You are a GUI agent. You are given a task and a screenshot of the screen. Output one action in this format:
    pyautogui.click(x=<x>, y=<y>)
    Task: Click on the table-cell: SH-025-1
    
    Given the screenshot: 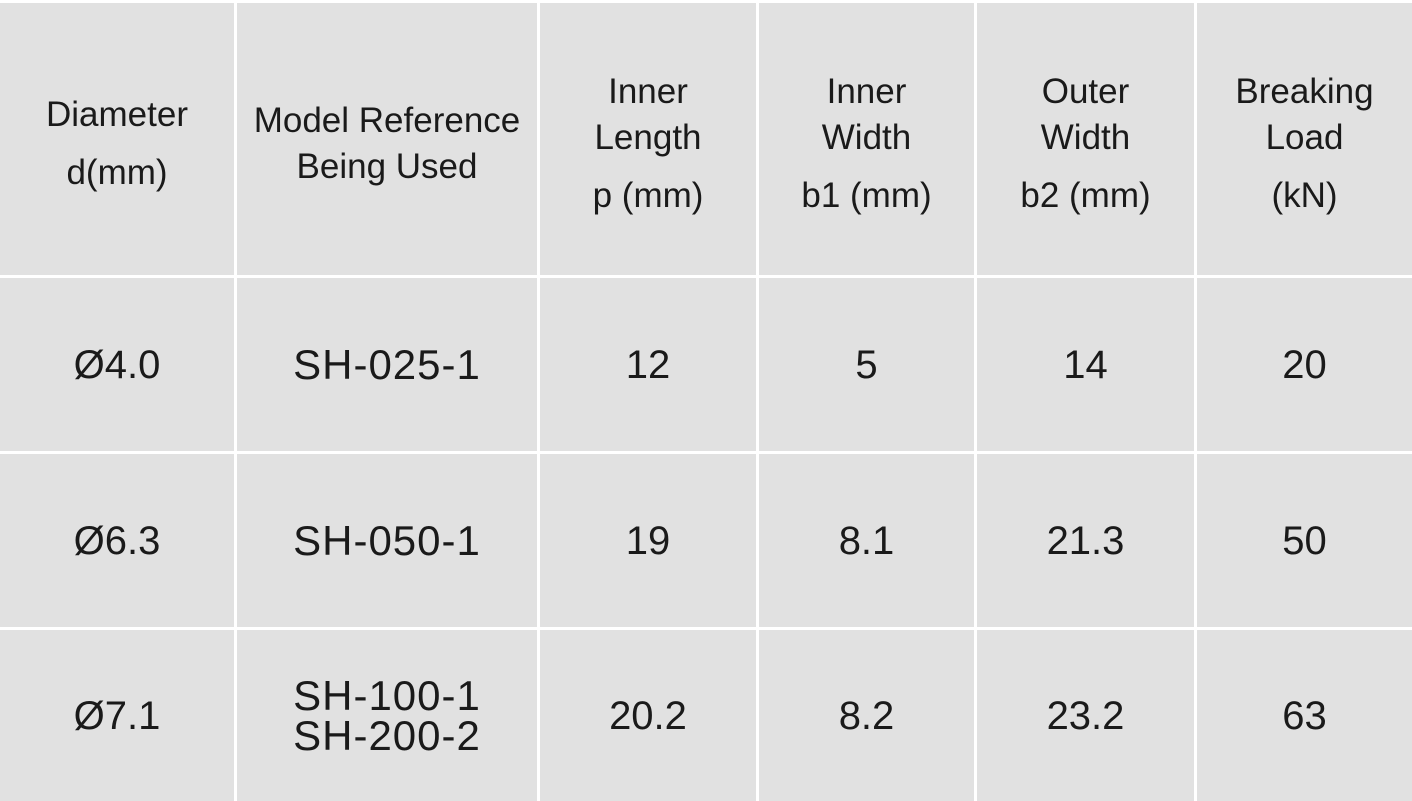 What is the action you would take?
    pyautogui.click(x=387, y=364)
    